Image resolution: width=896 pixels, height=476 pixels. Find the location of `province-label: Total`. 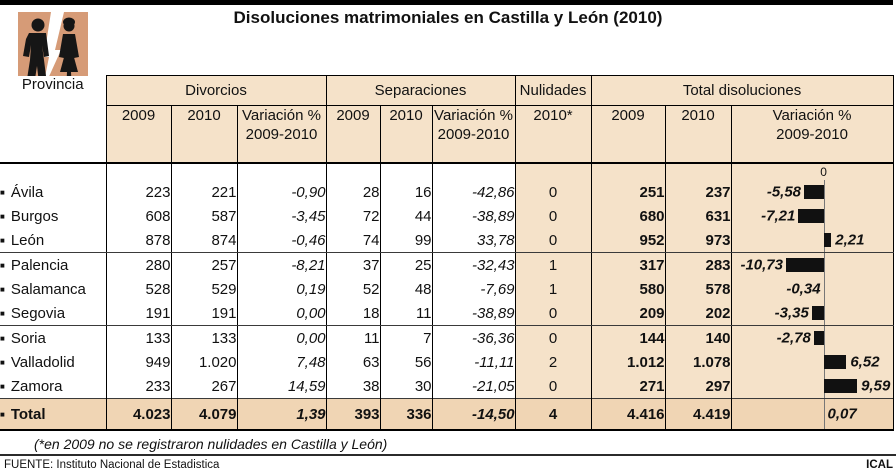

province-label: Total is located at coordinates (28, 414).